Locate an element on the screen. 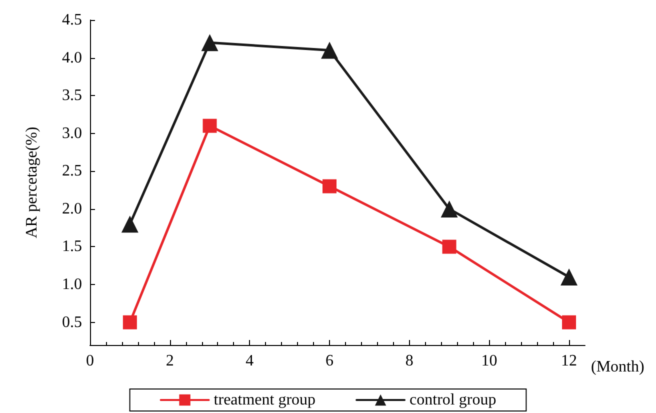 The image size is (656, 413). x-tick-label: 4 is located at coordinates (250, 361).